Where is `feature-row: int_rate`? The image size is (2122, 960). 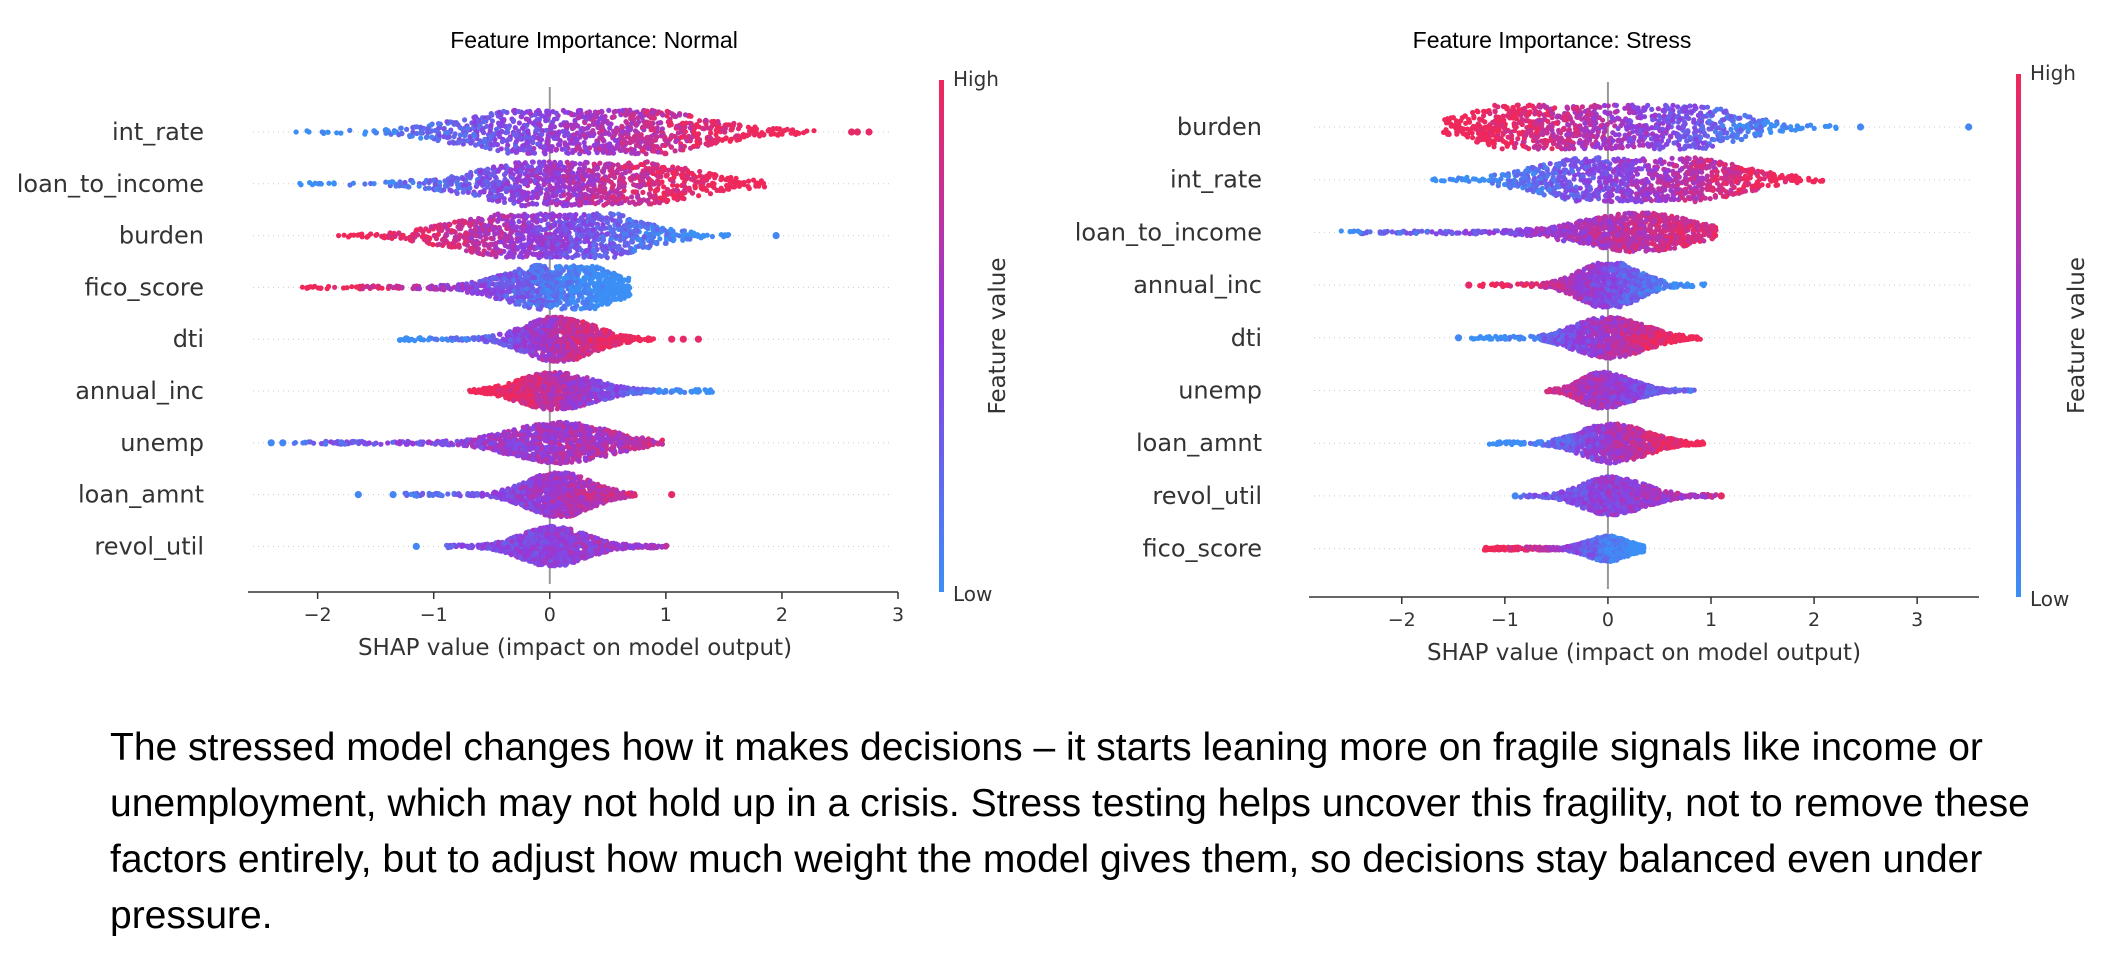
feature-row: int_rate is located at coordinates (502, 132).